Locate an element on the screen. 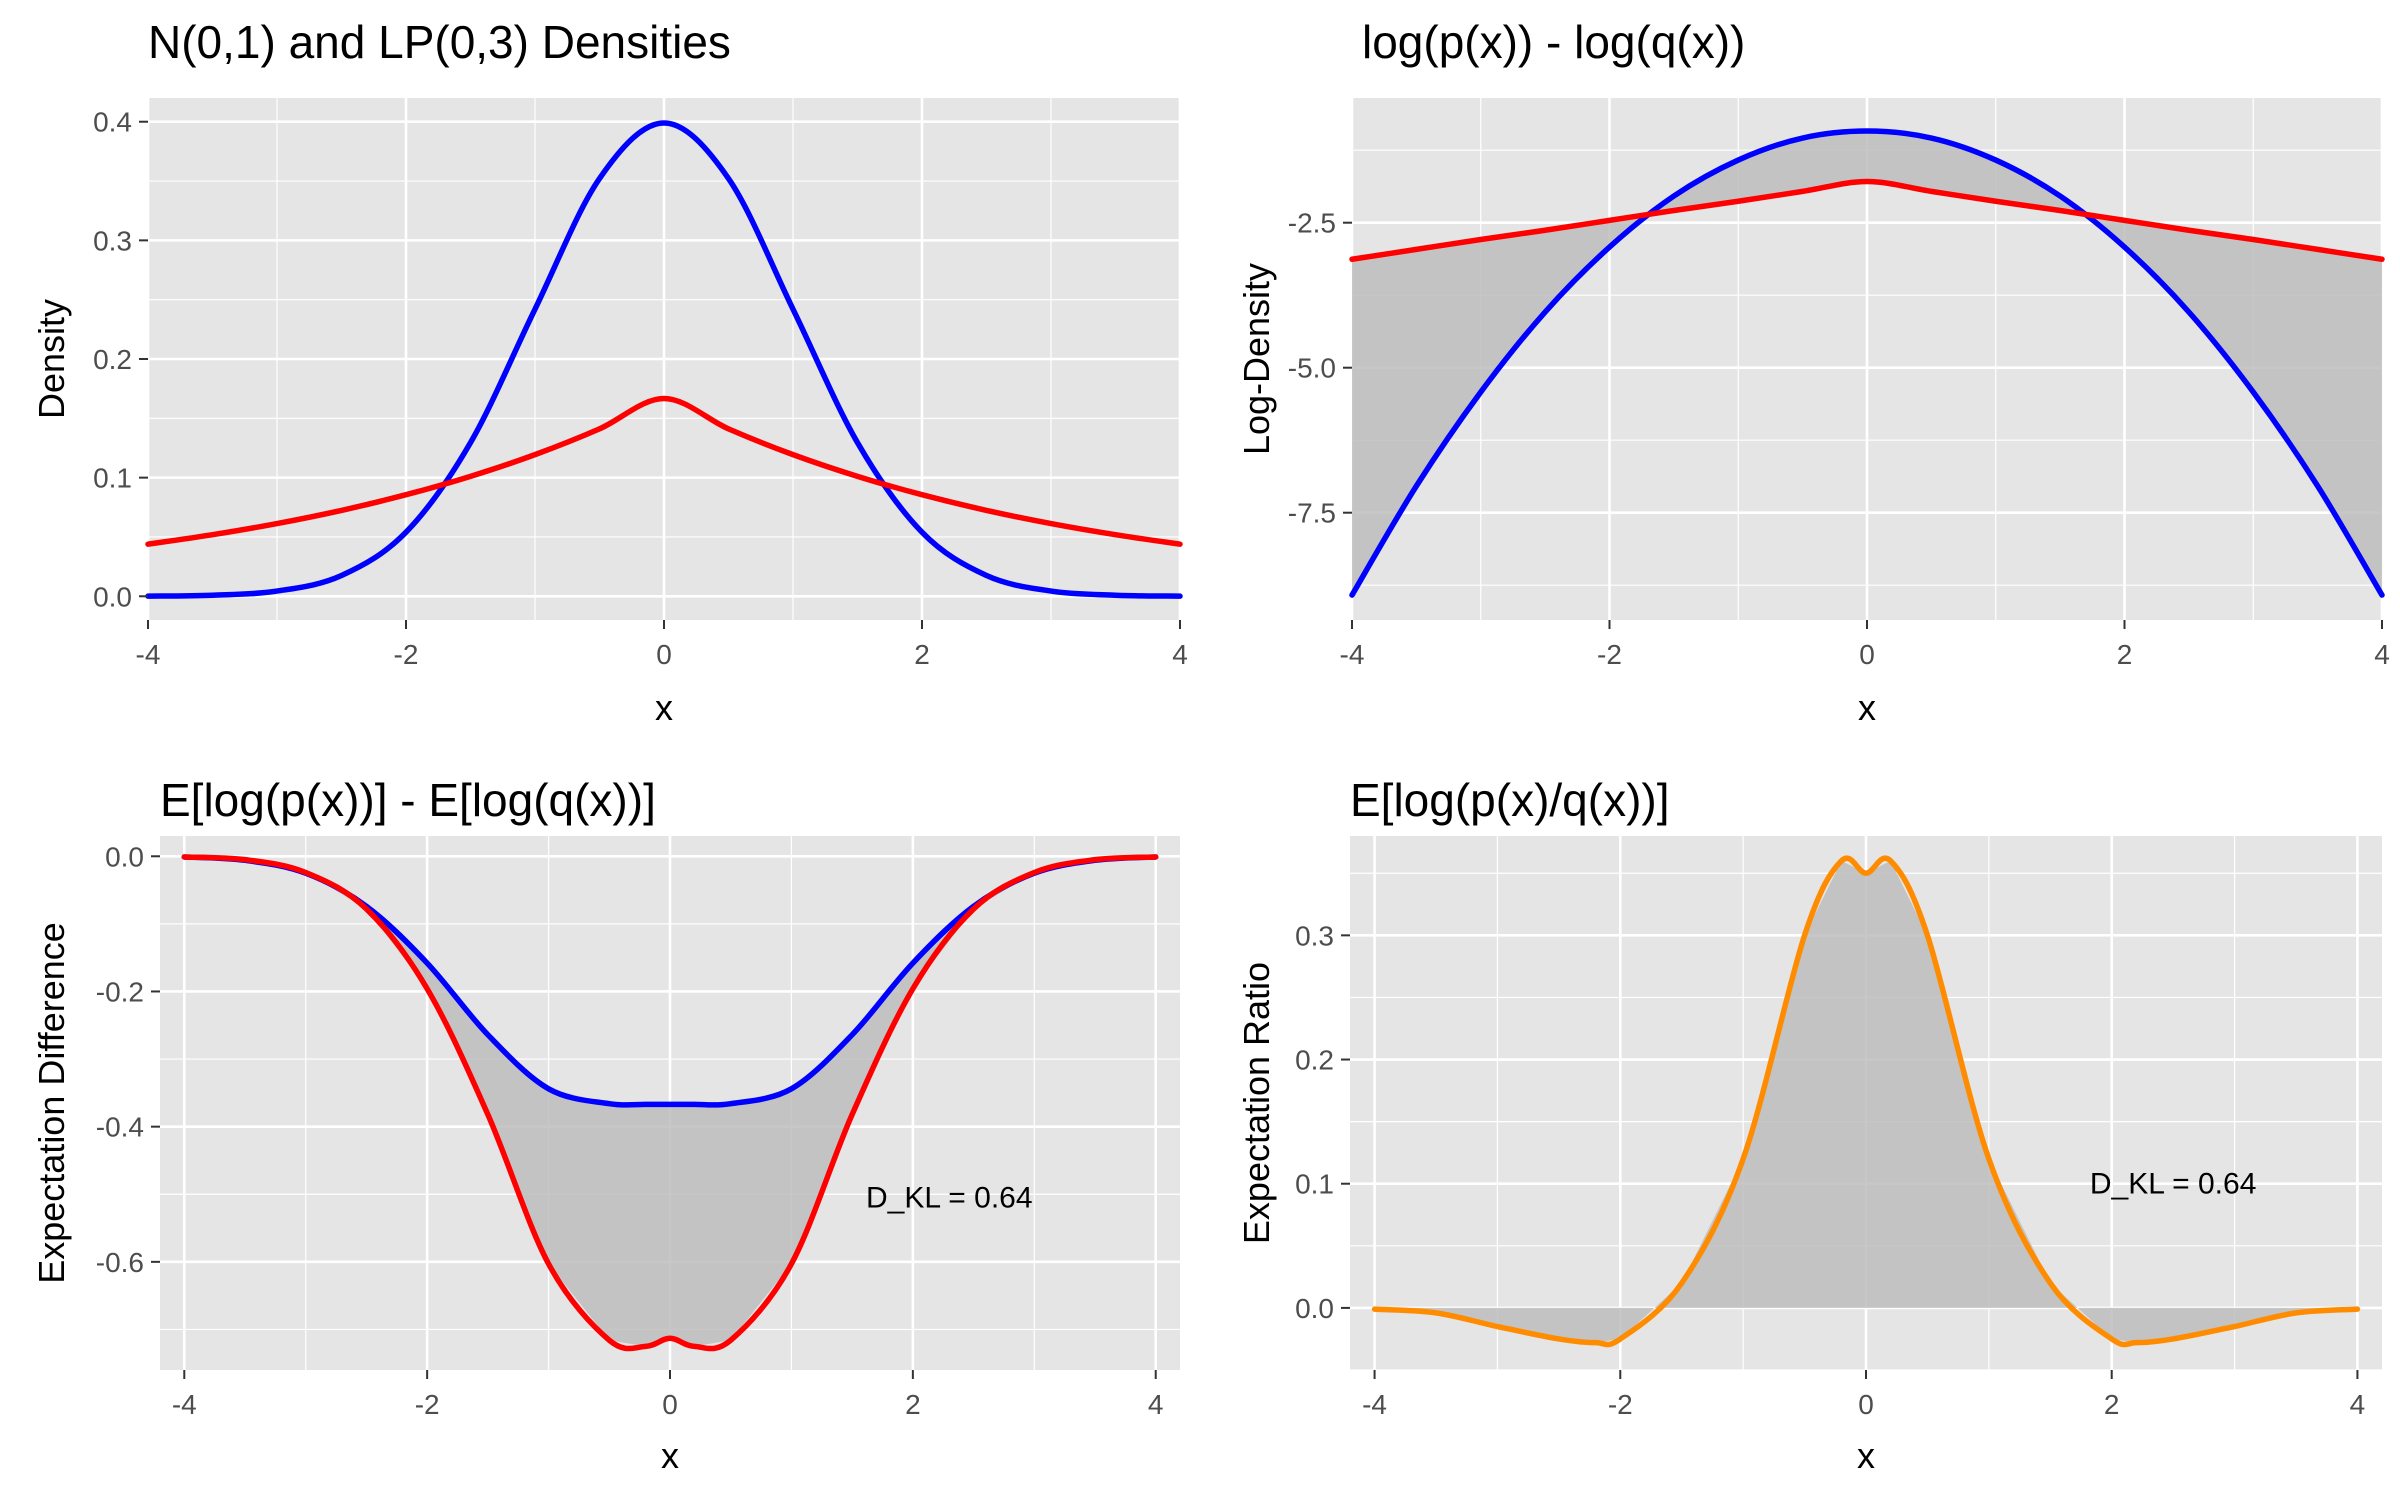 The image size is (2400, 1500). y-tick-label: -0.4 is located at coordinates (120, 1127).